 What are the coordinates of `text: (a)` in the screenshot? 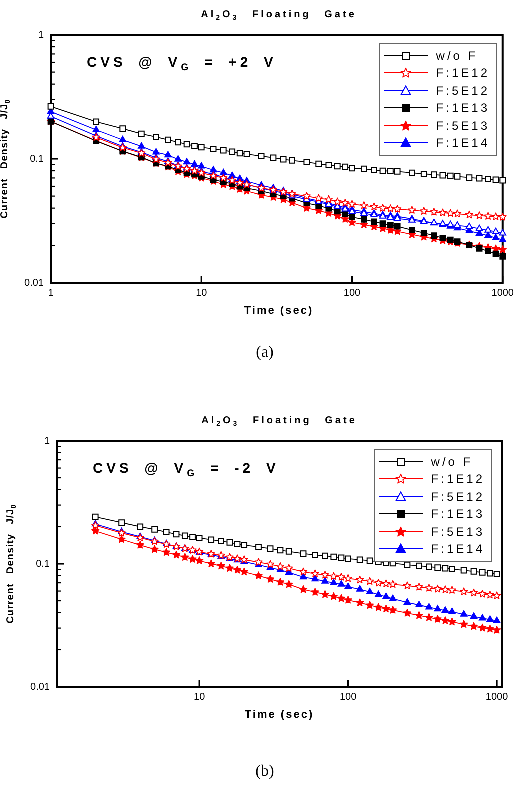 It's located at (265, 353).